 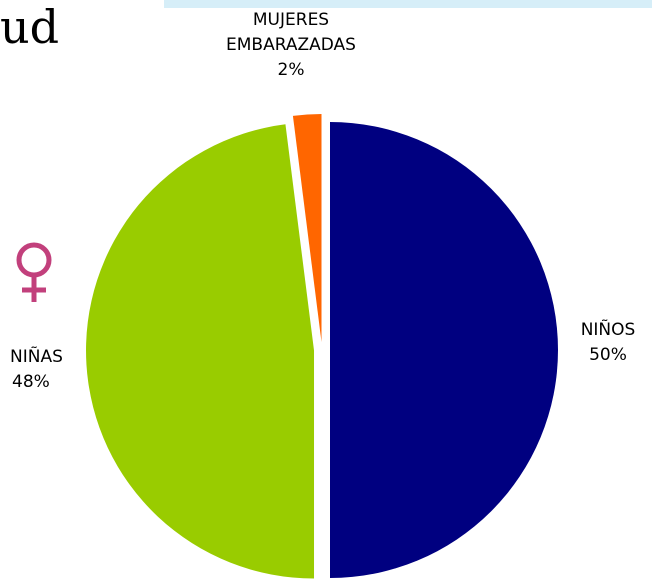 What do you see at coordinates (30, 27) in the screenshot?
I see `page-title-fragment: ud` at bounding box center [30, 27].